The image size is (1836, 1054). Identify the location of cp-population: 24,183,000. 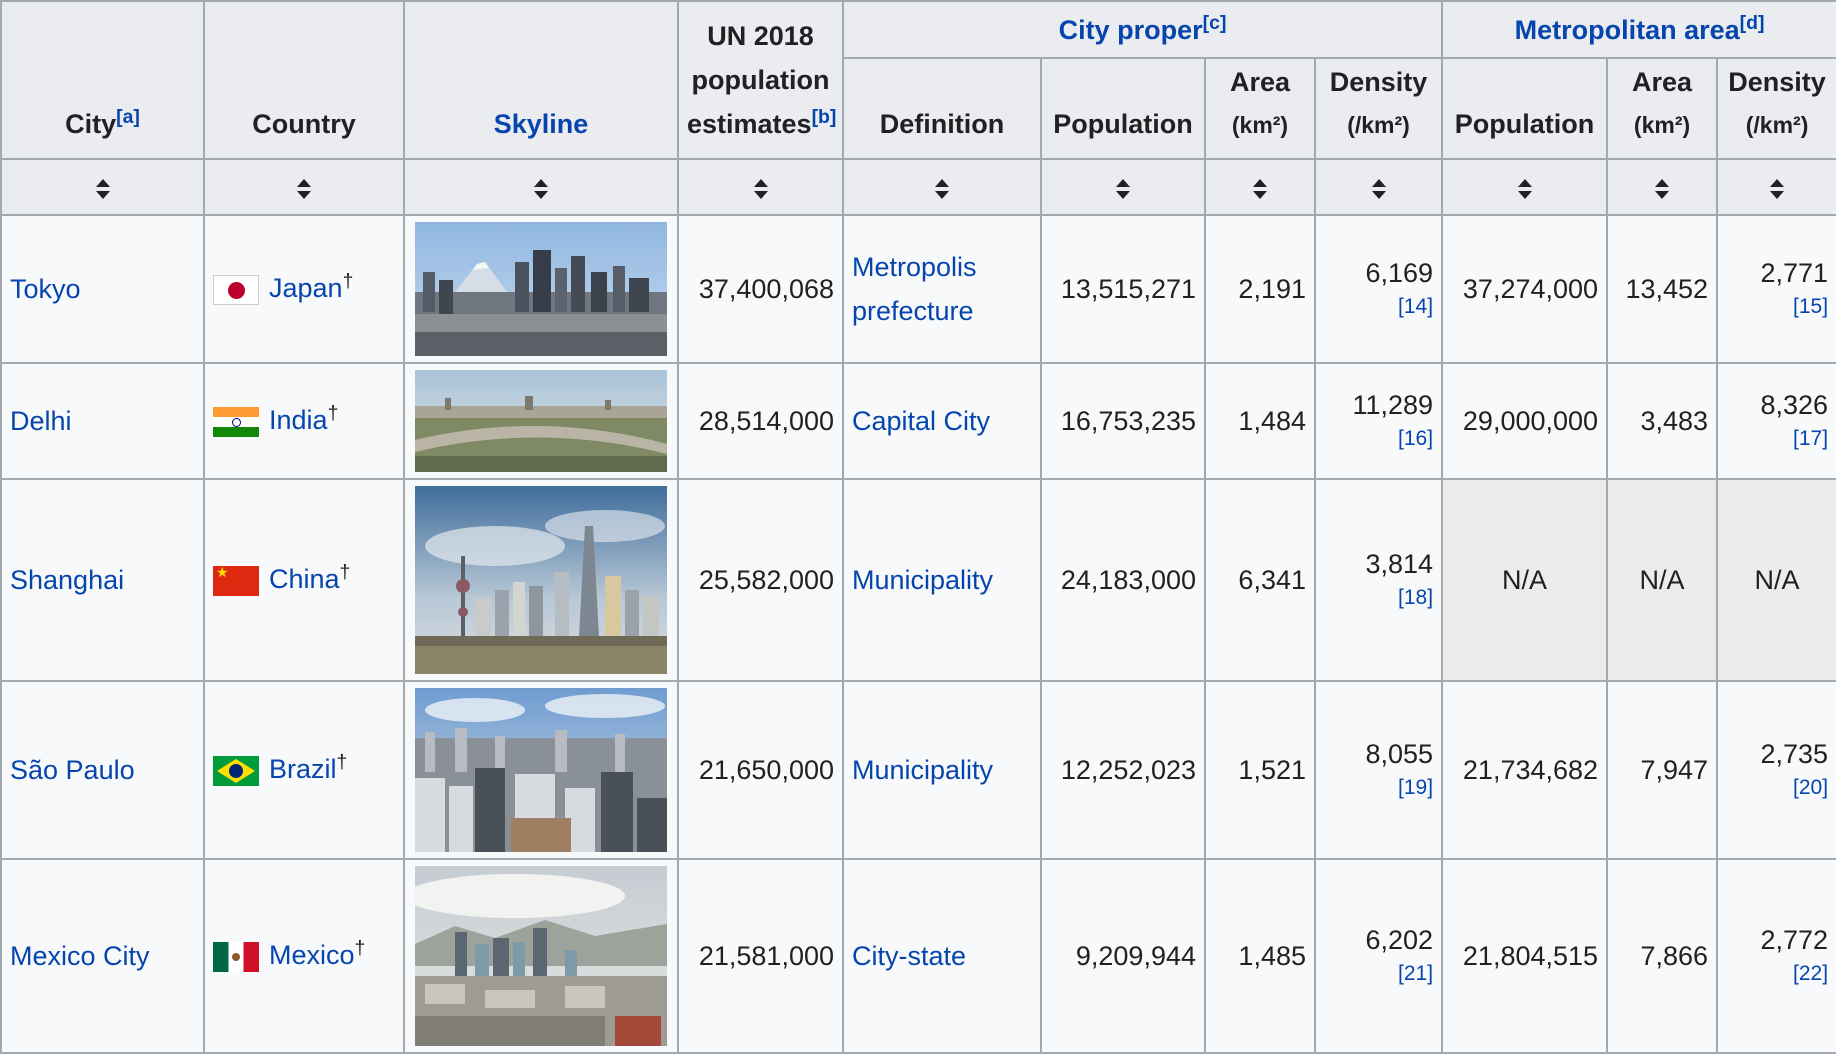
(1123, 580).